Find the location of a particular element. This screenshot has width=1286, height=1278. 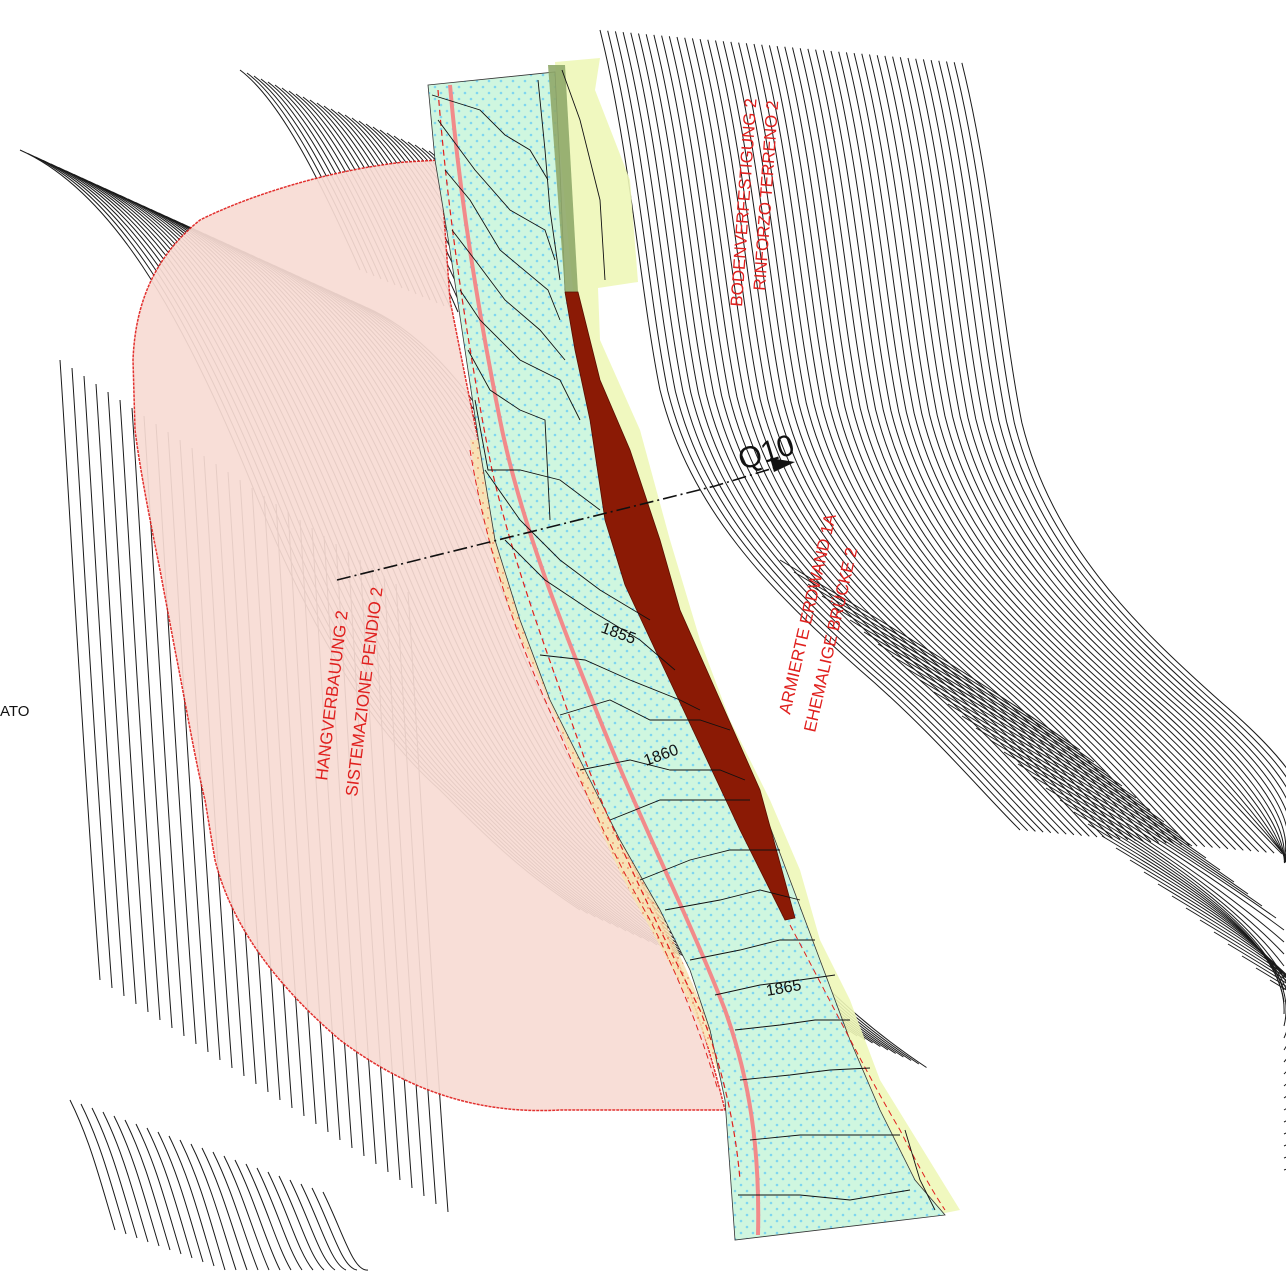

section-label: Q10 is located at coordinates (766, 453).